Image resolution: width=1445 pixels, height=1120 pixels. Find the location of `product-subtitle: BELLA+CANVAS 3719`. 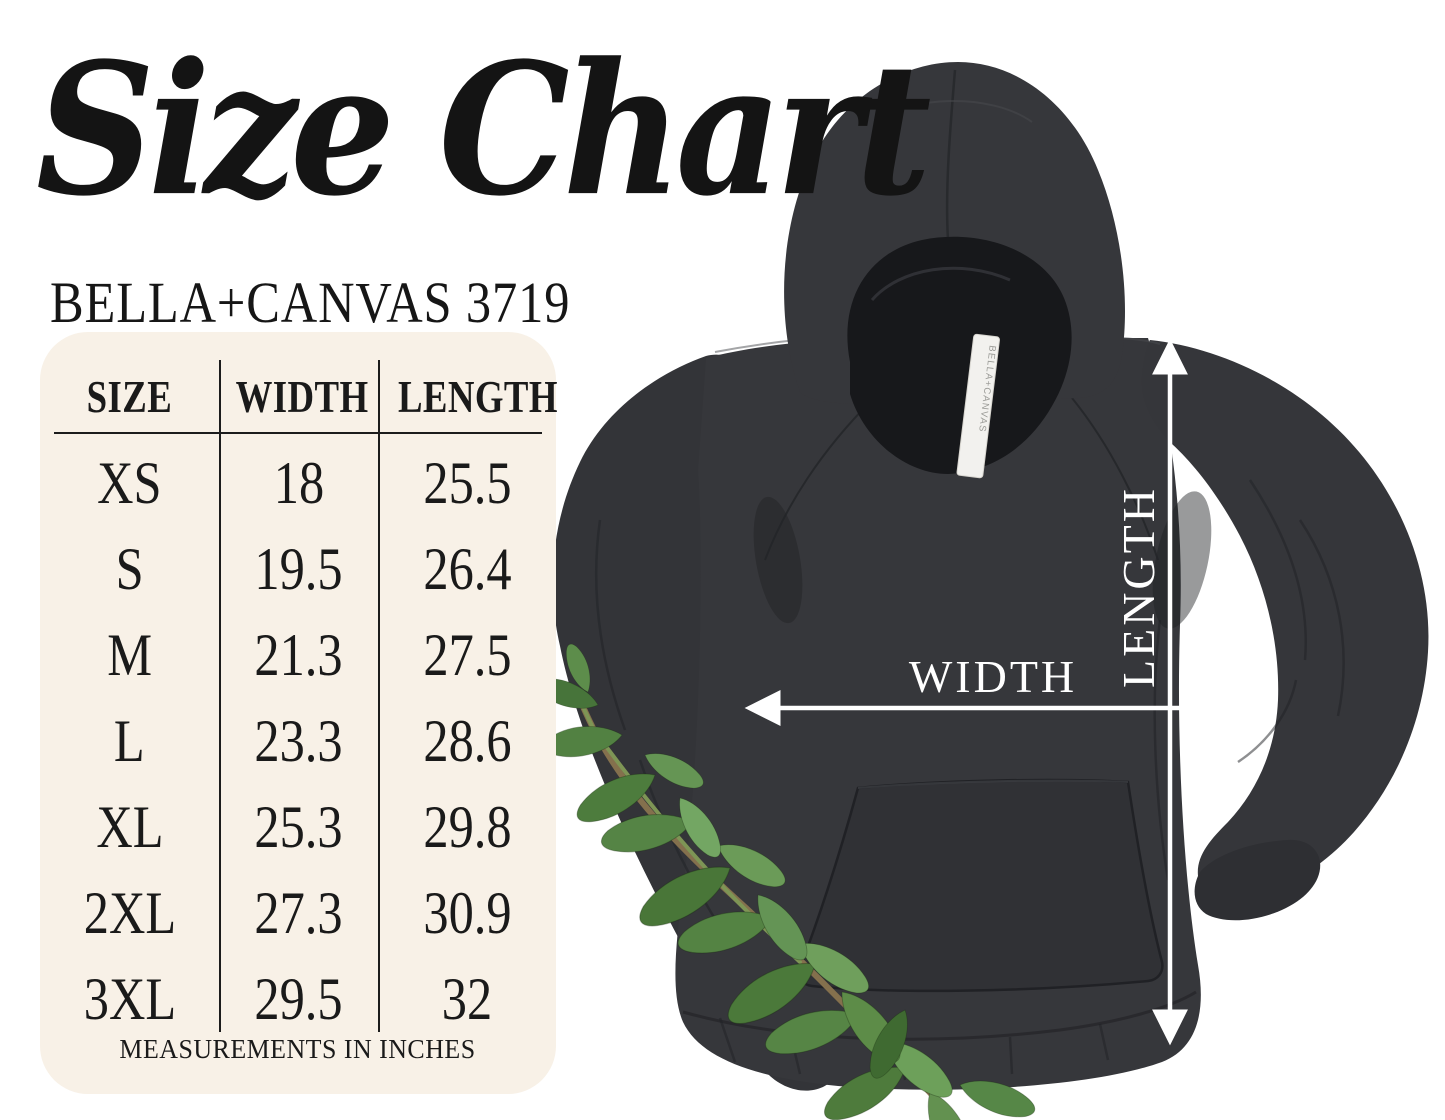

product-subtitle: BELLA+CANVAS 3719 is located at coordinates (310, 302).